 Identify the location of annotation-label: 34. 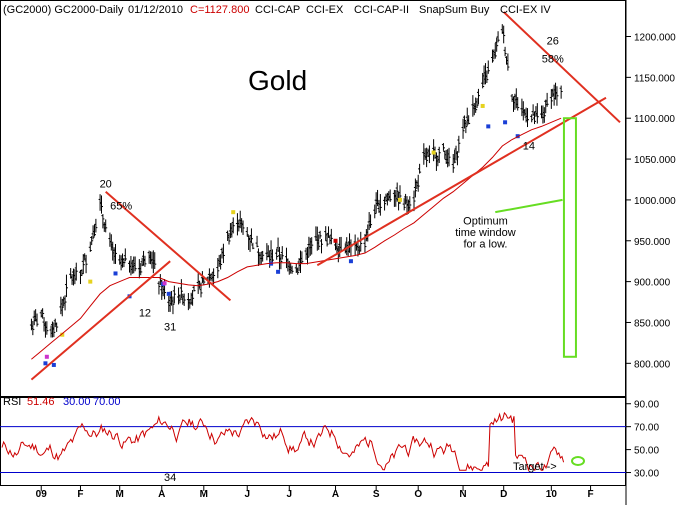
(170, 478).